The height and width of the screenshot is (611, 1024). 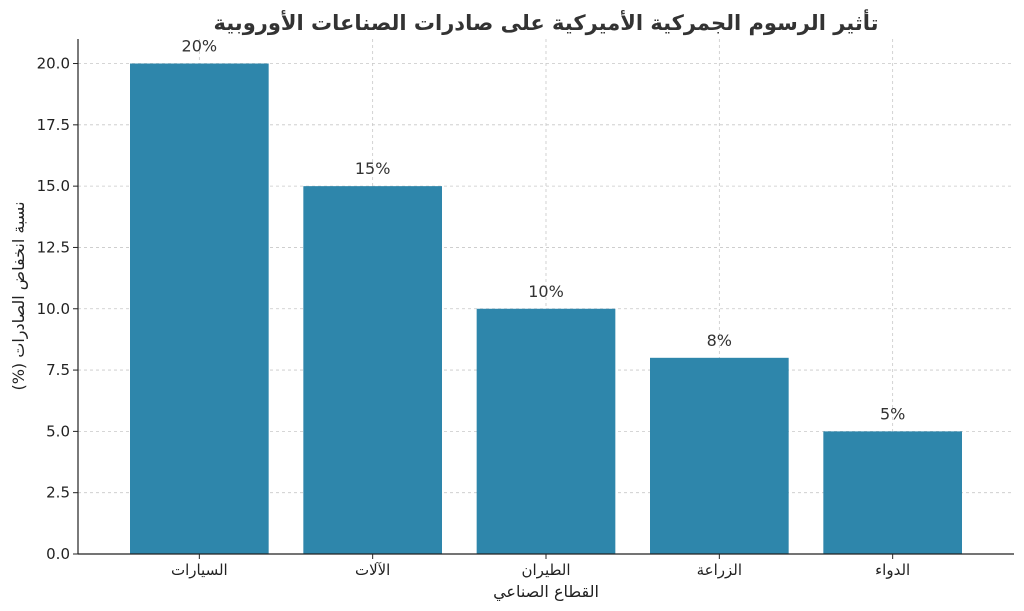 I want to click on y-tick-label: 10.0, so click(x=53, y=309).